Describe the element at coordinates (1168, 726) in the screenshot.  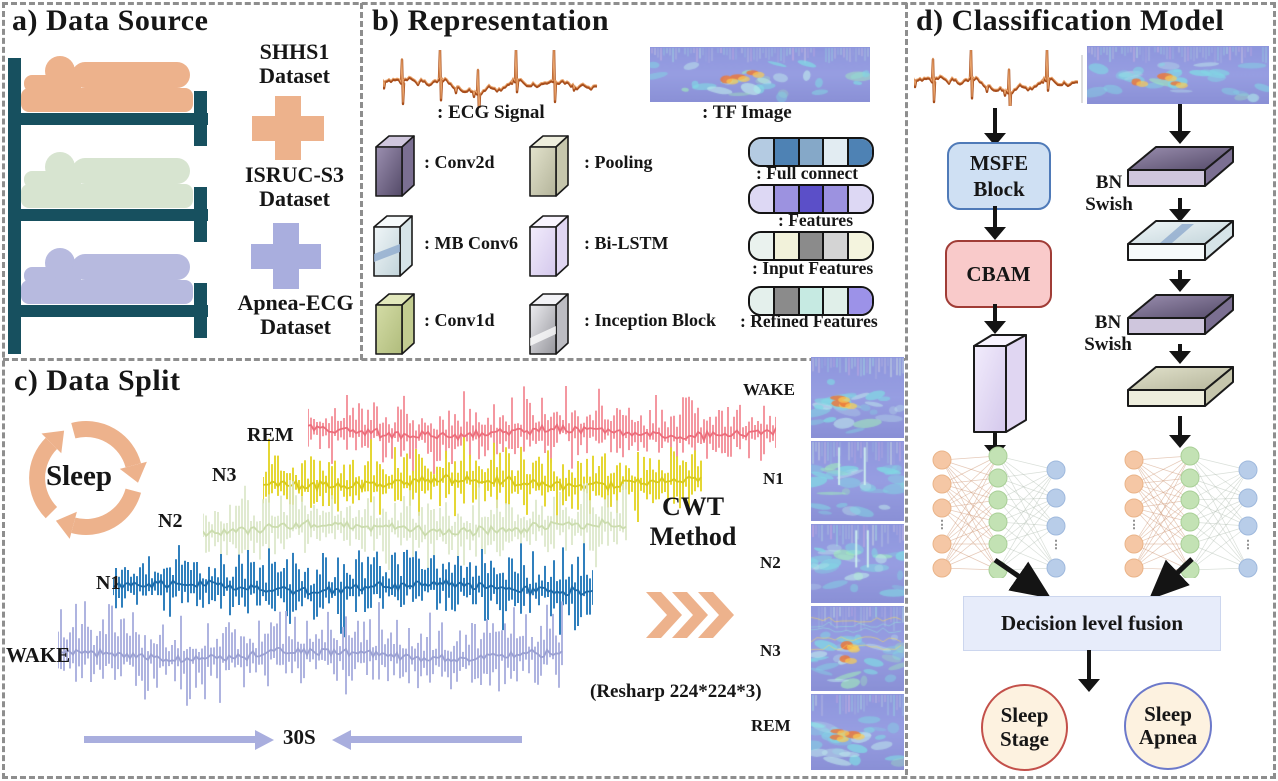
I see `sleep-apnea-output: Sleep Apnea` at that location.